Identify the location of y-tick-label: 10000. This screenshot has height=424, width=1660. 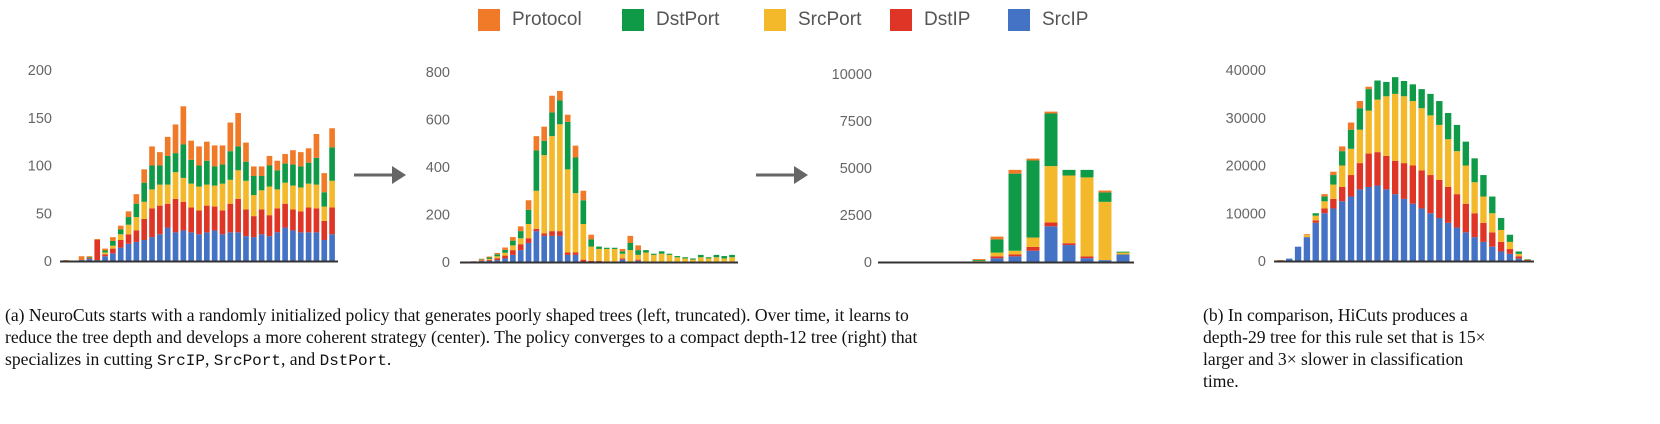
(852, 75).